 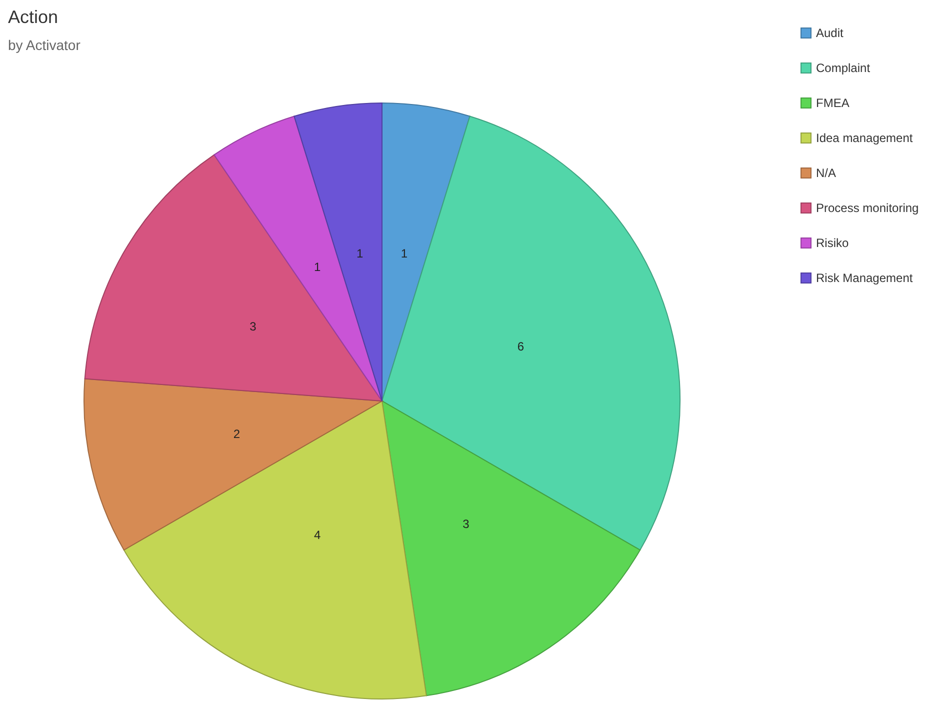 What do you see at coordinates (833, 103) in the screenshot?
I see `legend-label: FMEA` at bounding box center [833, 103].